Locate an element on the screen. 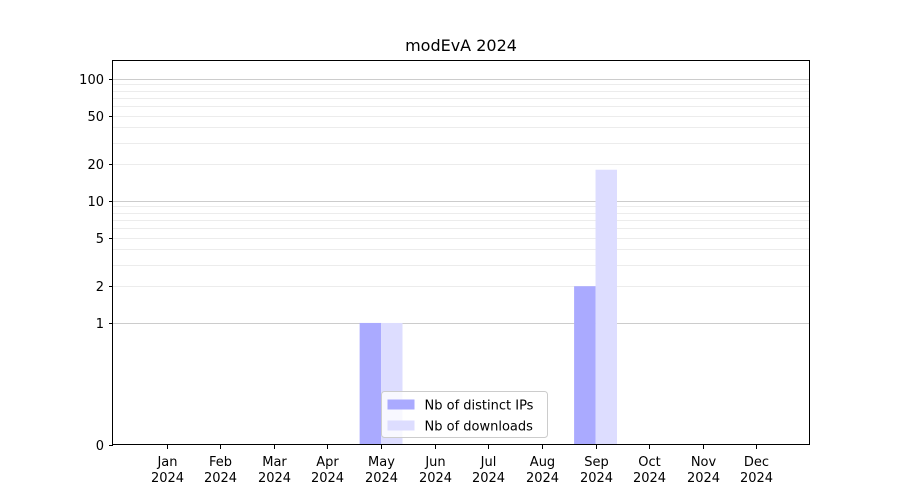  x-tick-label: Jan 2024 is located at coordinates (167, 470).